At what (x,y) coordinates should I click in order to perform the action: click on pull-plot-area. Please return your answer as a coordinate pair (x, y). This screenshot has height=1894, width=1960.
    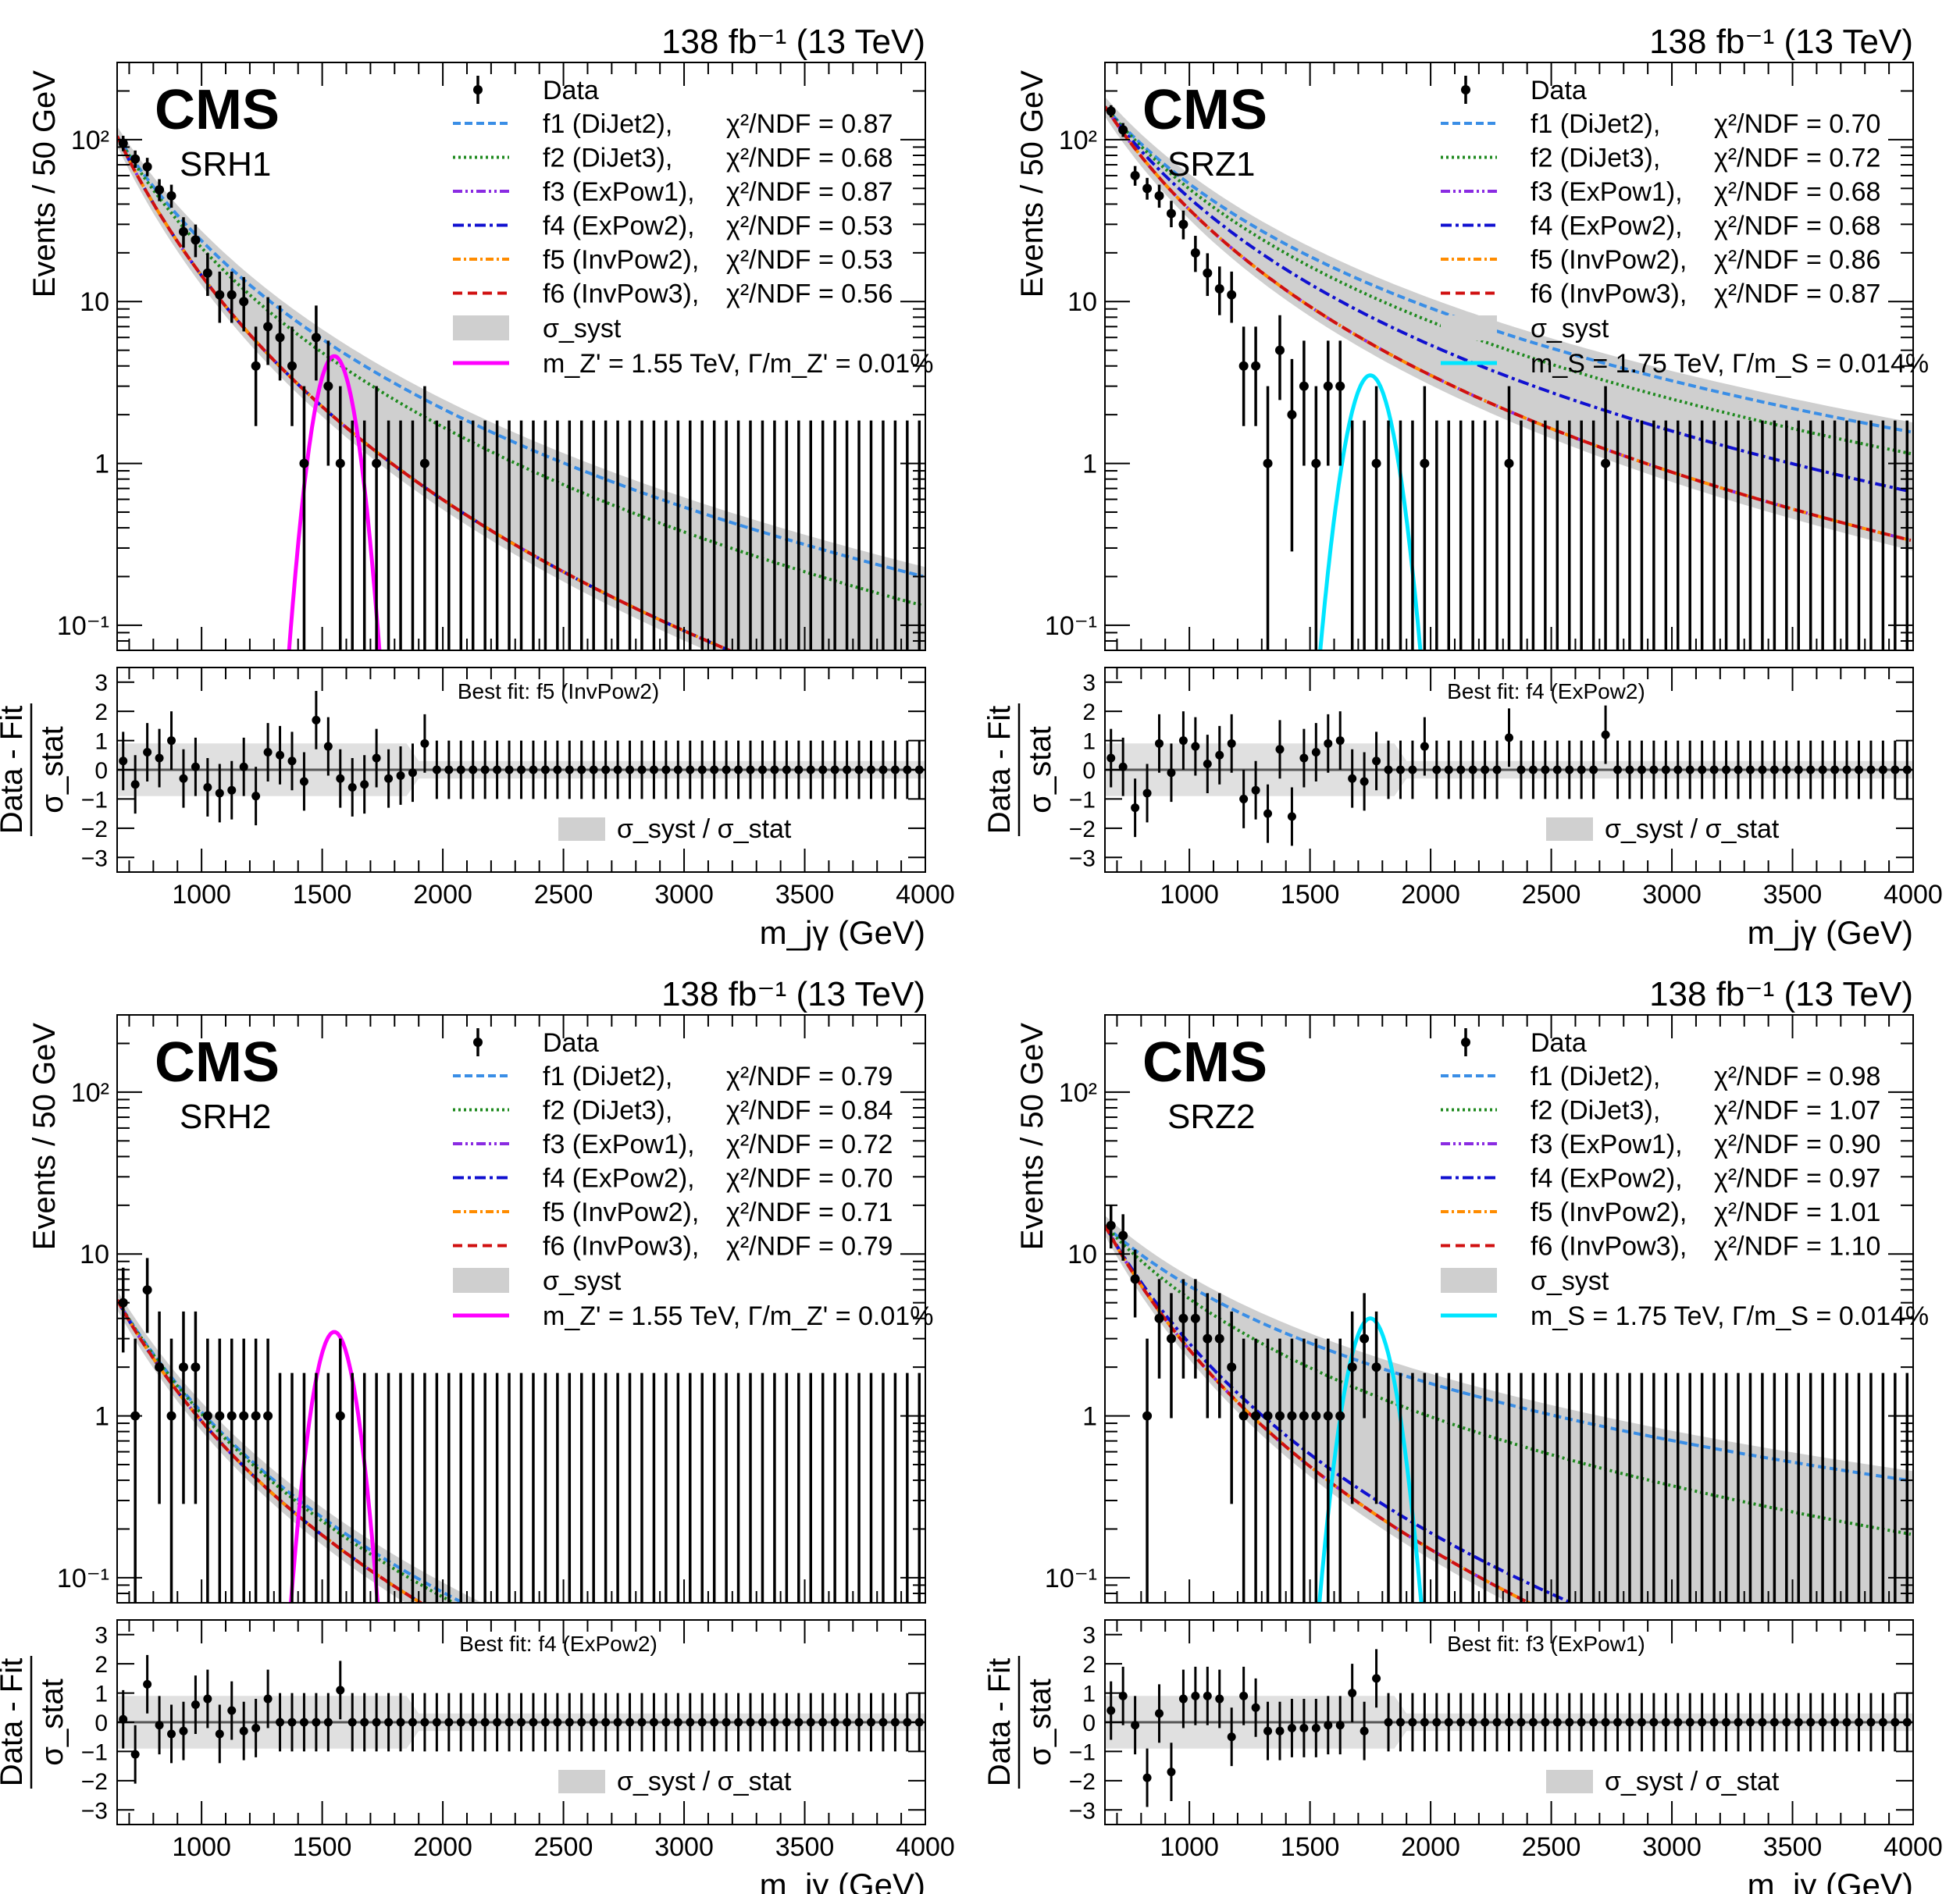
    Looking at the image, I should click on (1509, 1728).